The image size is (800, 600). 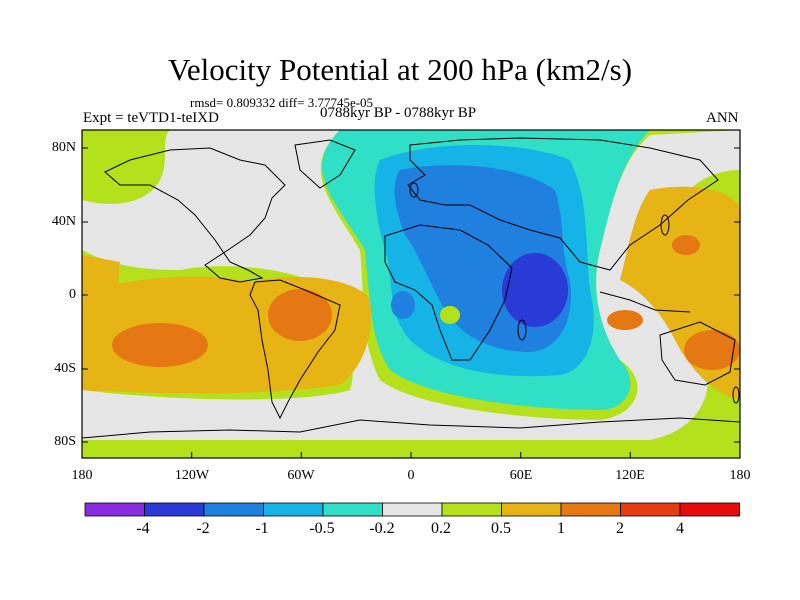 What do you see at coordinates (403, 305) in the screenshot?
I see `contour-small-neg-atlantic` at bounding box center [403, 305].